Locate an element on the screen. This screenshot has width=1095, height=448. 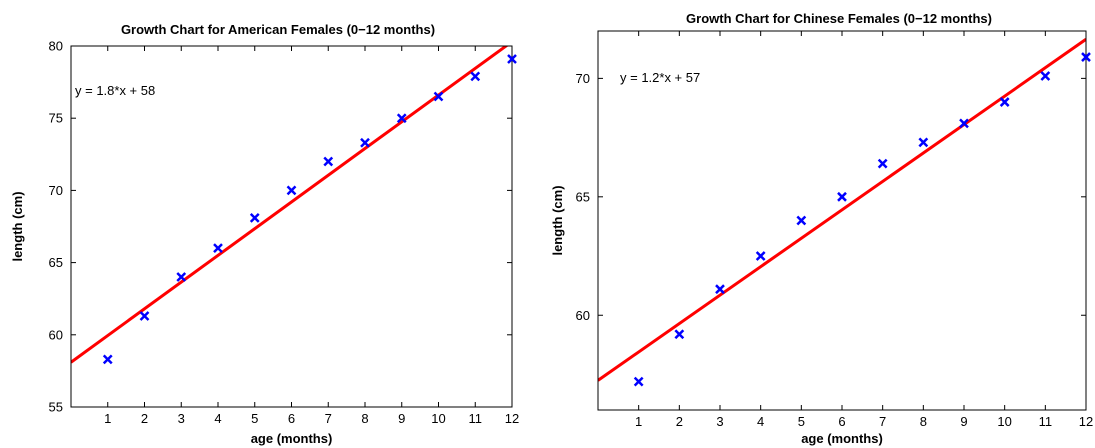
y-tick-label: 55 is located at coordinates (56, 407).